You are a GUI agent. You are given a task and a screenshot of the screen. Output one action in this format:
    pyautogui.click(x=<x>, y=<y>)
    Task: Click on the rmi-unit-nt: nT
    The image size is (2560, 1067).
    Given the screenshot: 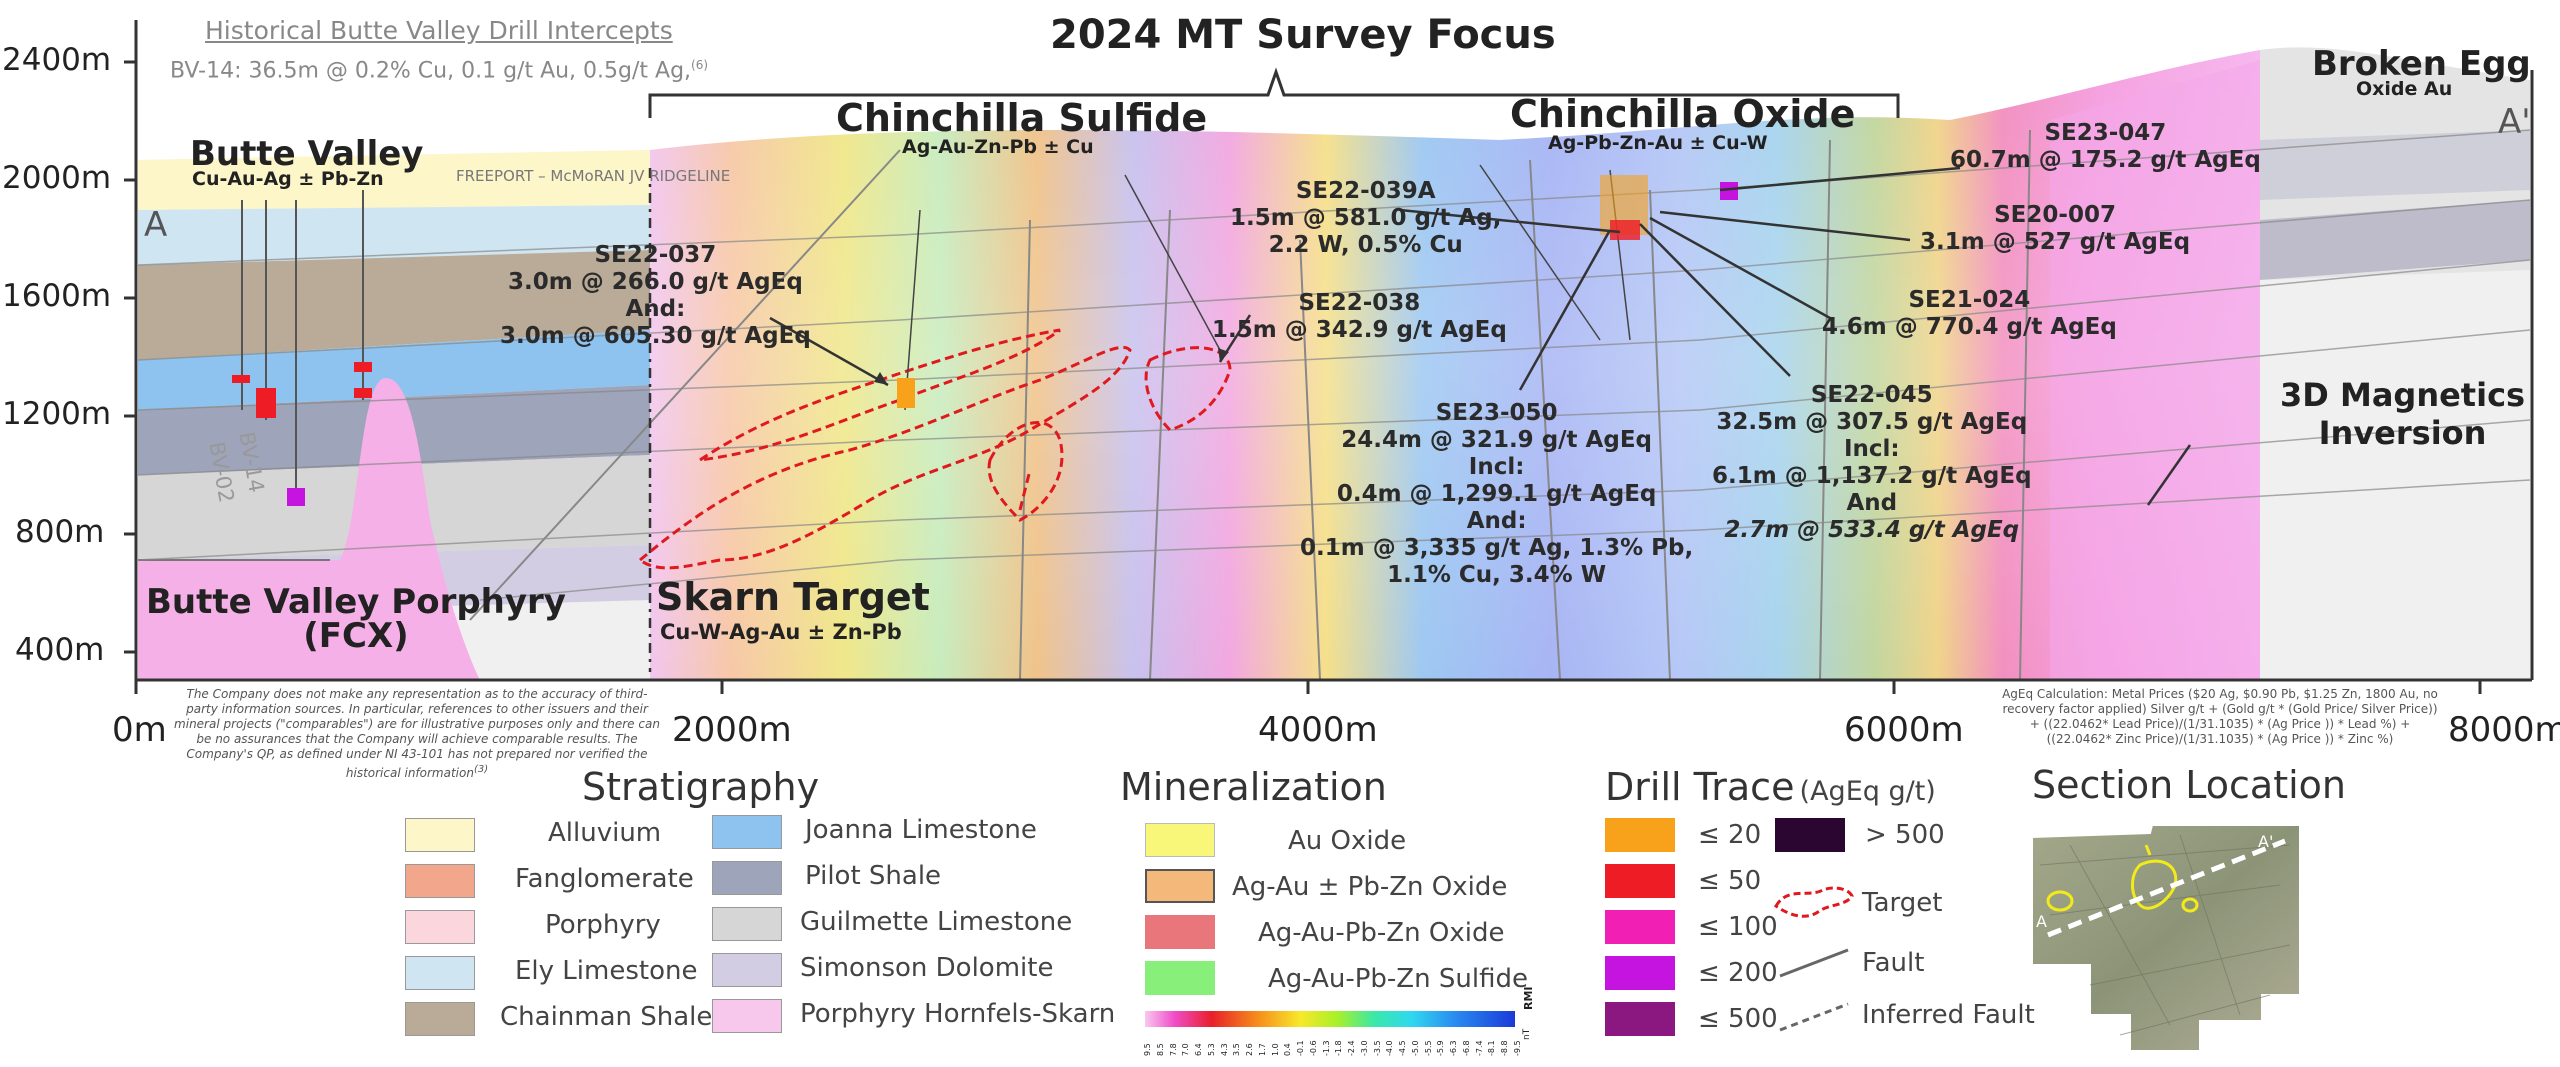 What is the action you would take?
    pyautogui.click(x=1527, y=1034)
    